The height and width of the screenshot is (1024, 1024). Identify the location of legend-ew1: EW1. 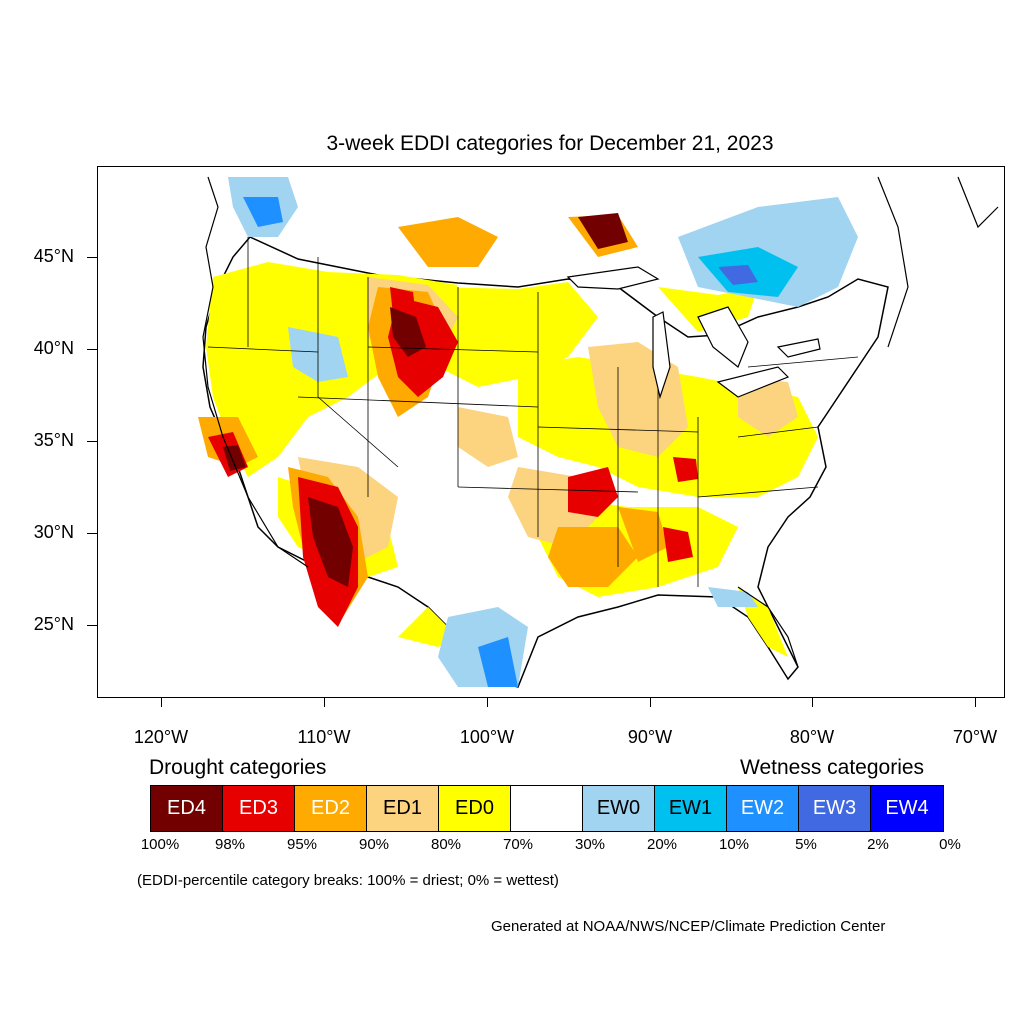
(691, 808).